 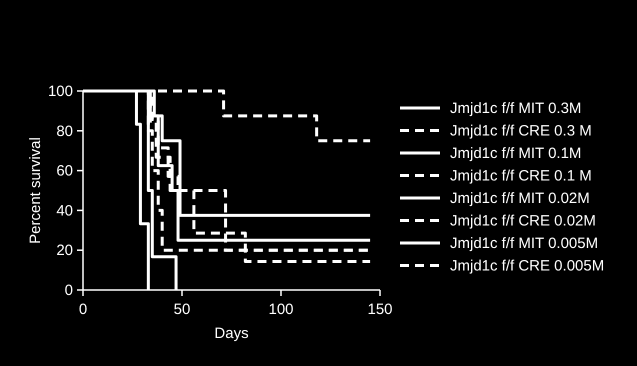 I want to click on x-axis-title: Days, so click(x=231, y=333).